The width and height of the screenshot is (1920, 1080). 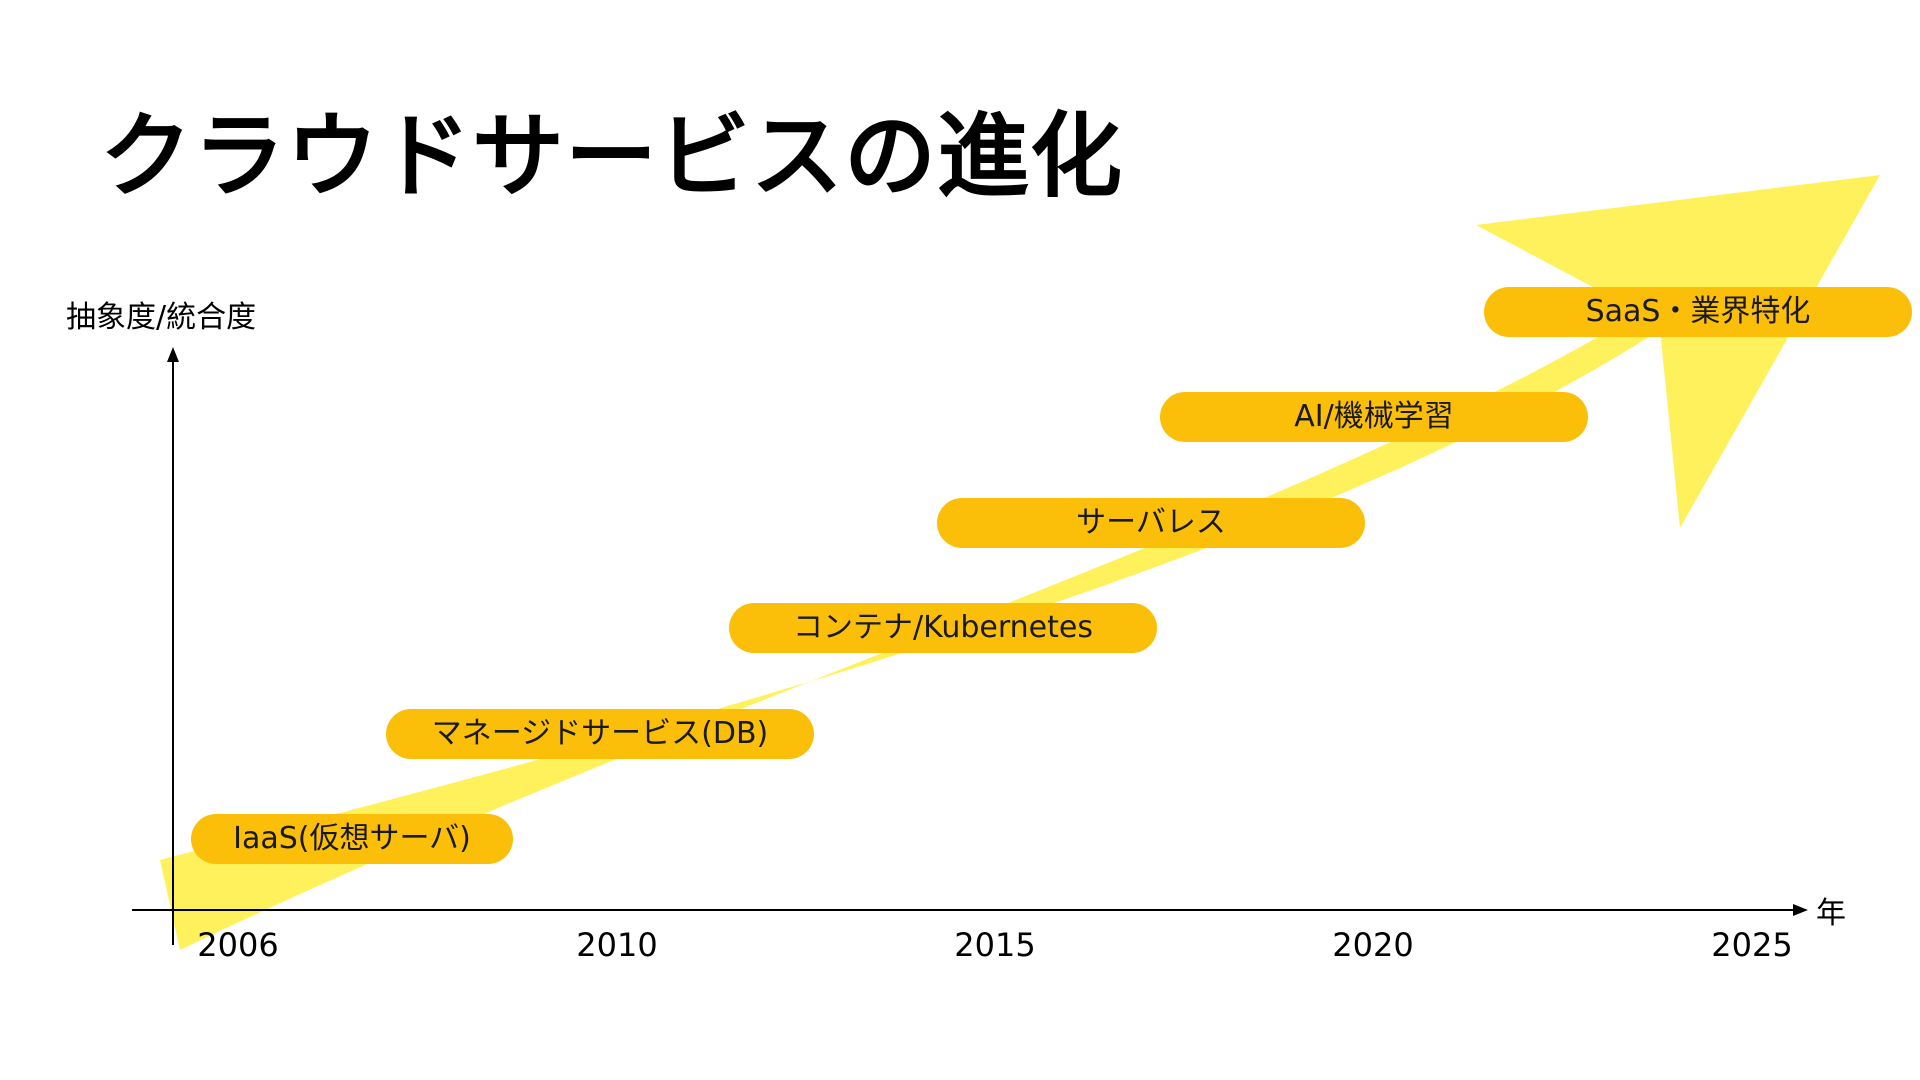 What do you see at coordinates (612, 156) in the screenshot?
I see `page-title: クラウドサービスの進化` at bounding box center [612, 156].